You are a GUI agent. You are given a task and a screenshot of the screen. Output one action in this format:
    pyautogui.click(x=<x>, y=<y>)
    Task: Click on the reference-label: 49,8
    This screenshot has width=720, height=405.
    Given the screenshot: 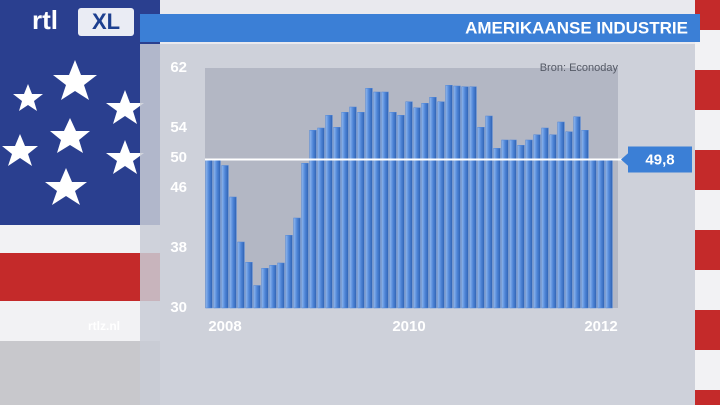 What is the action you would take?
    pyautogui.click(x=659, y=159)
    